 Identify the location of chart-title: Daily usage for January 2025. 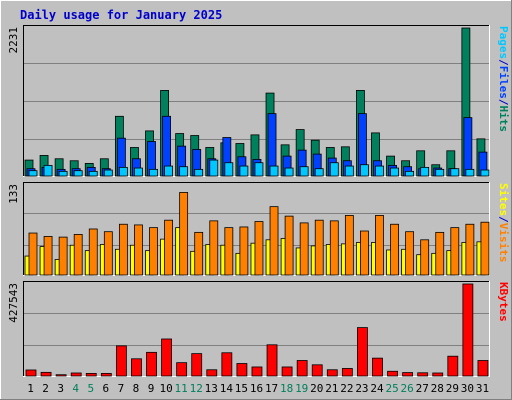
(121, 15).